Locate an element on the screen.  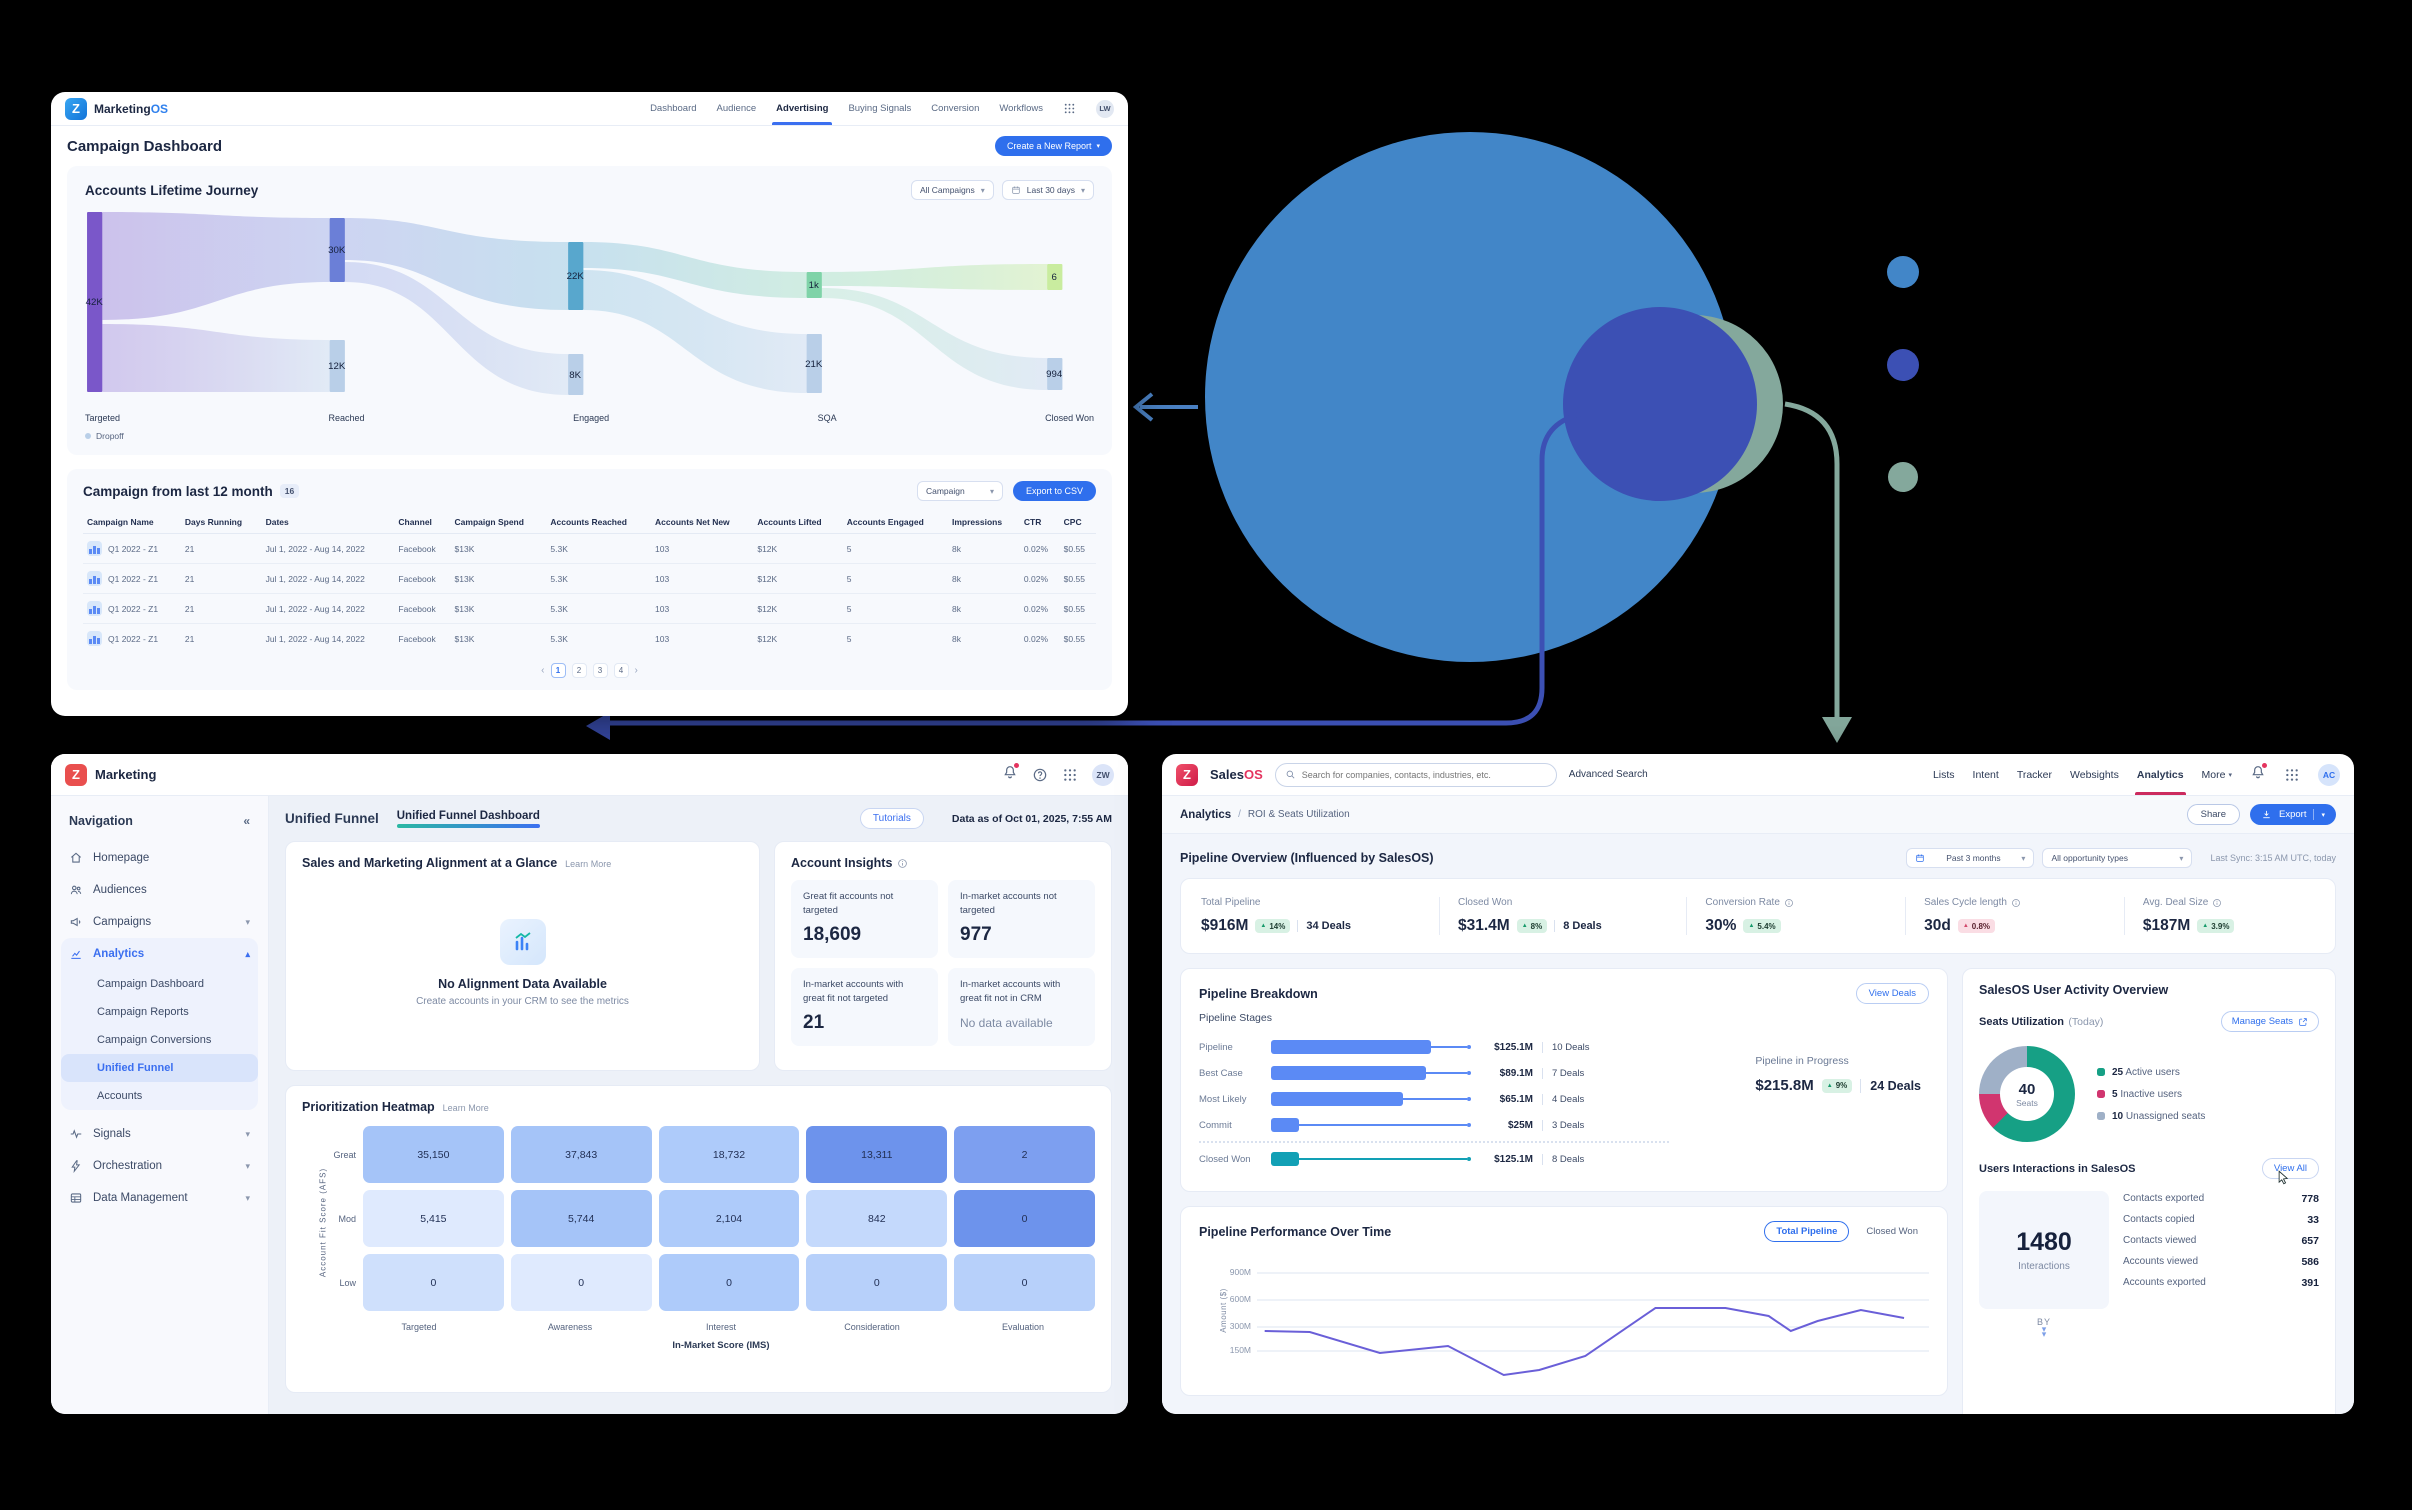
nav-analytics: Analytics is located at coordinates (2160, 774).